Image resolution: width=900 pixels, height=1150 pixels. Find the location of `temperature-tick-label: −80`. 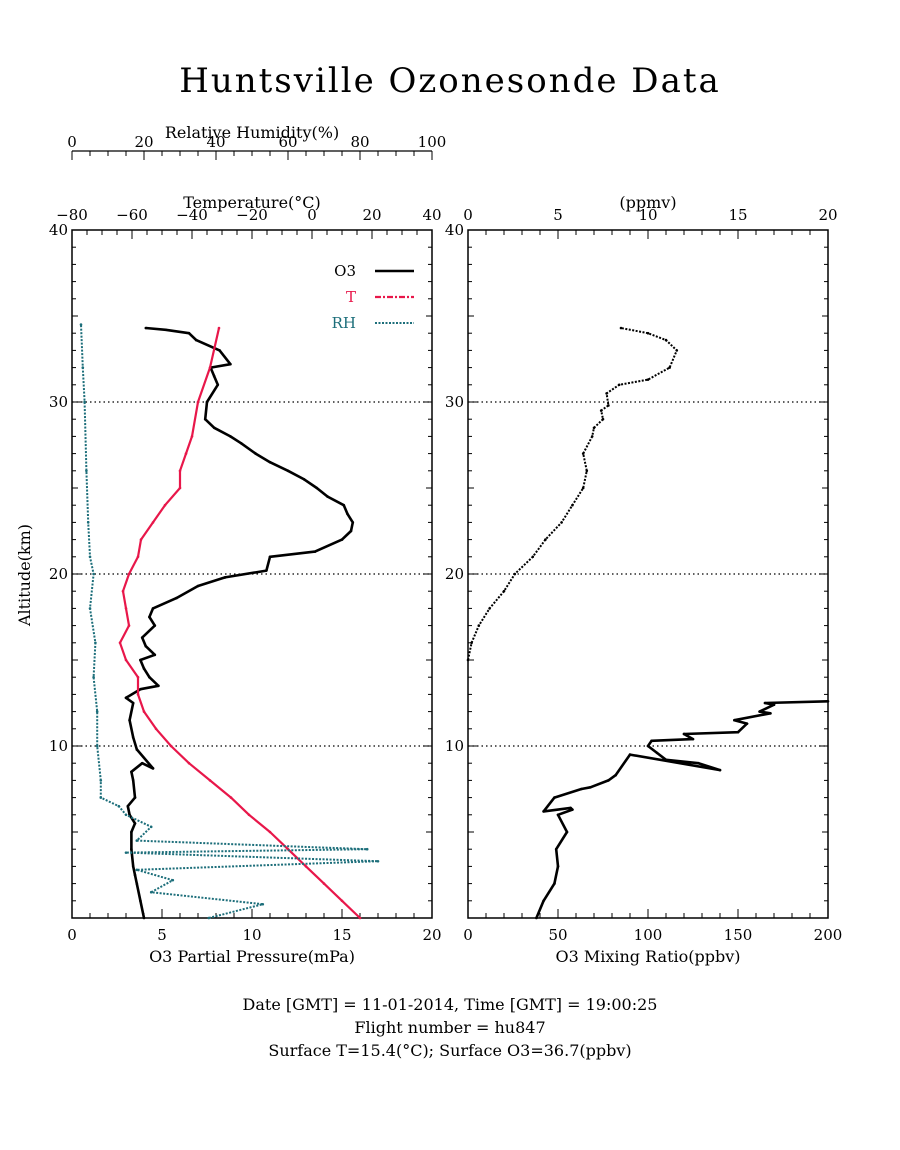

temperature-tick-label: −80 is located at coordinates (72, 215).